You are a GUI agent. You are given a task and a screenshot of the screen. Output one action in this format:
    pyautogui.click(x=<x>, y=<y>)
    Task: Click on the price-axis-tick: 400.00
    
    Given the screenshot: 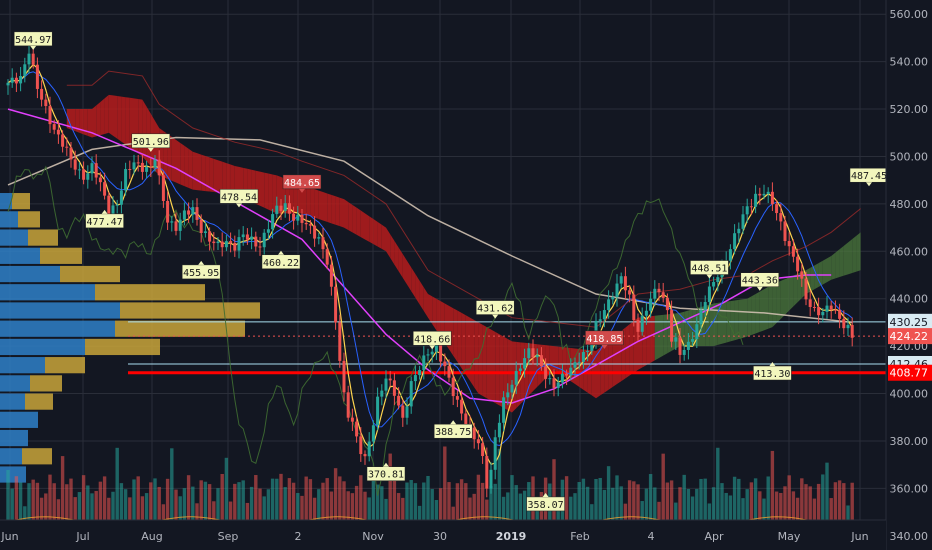 What is the action you would take?
    pyautogui.click(x=909, y=394)
    